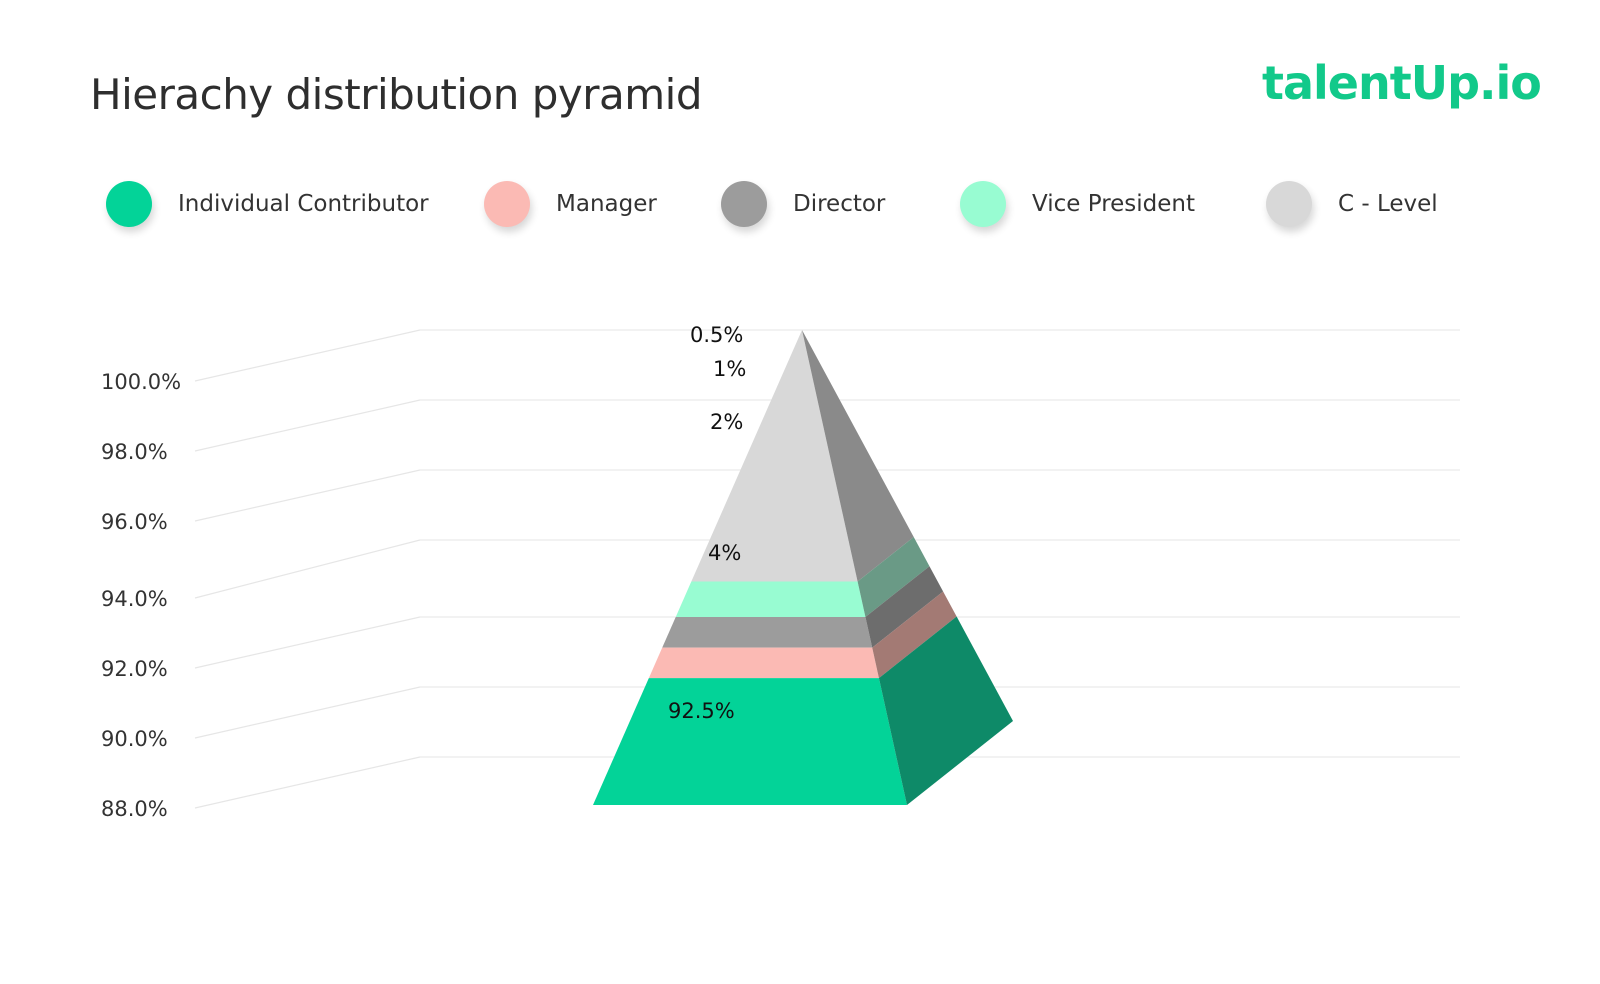 This screenshot has height=984, width=1600. Describe the element at coordinates (141, 382) in the screenshot. I see `y-tick-label: 100.0%` at that location.